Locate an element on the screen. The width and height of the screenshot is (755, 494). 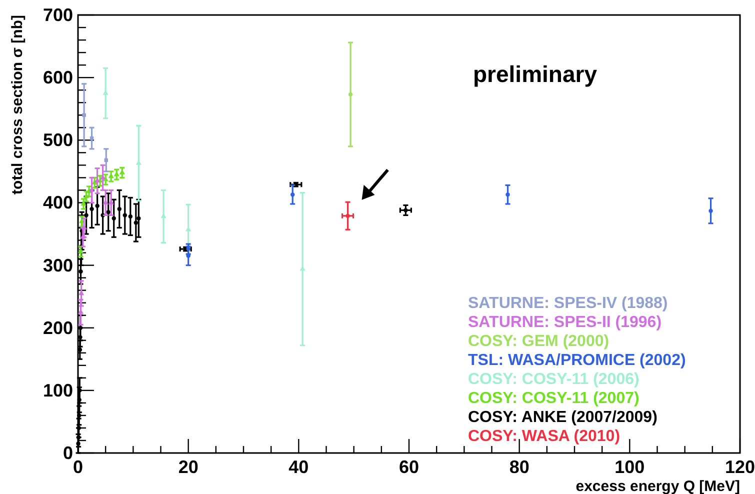
y-tick-label: 400 is located at coordinates (57, 202).